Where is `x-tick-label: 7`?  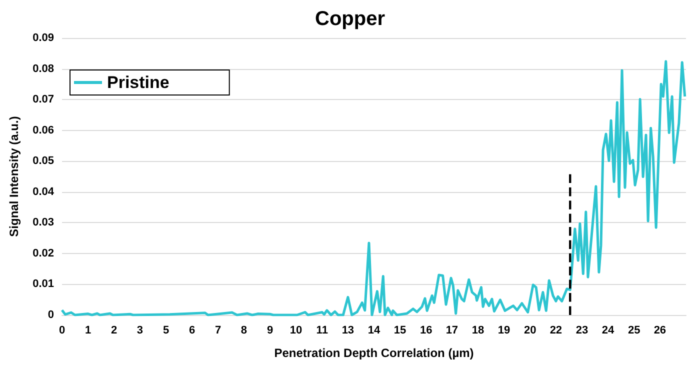 x-tick-label: 7 is located at coordinates (218, 330).